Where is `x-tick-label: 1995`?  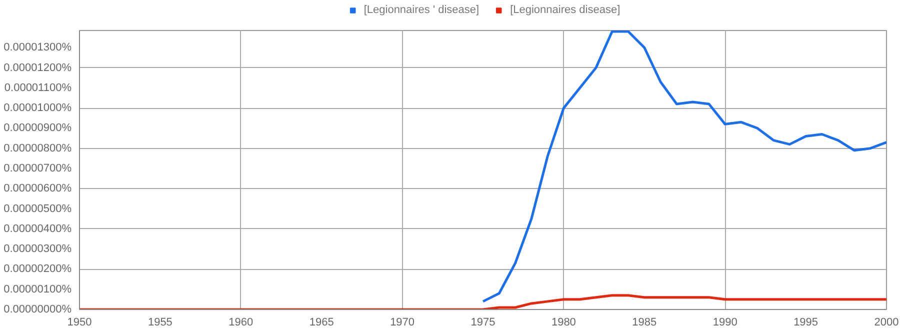 x-tick-label: 1995 is located at coordinates (806, 322).